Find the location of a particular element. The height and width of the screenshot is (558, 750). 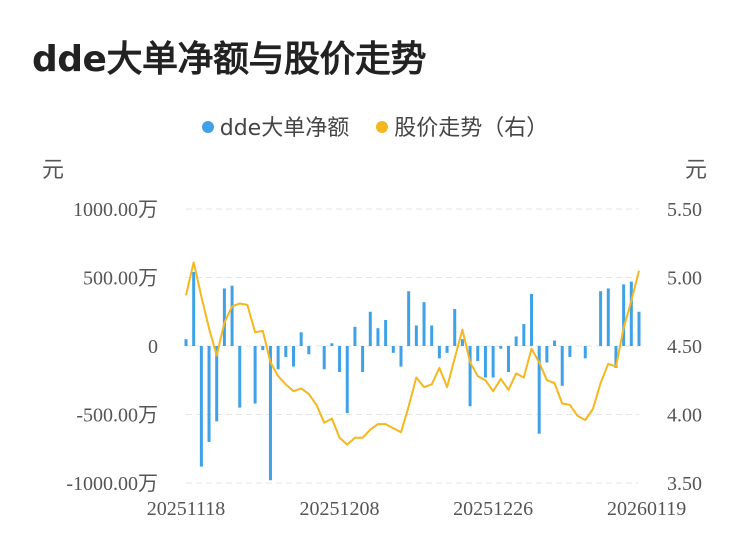

x-tick-label: 20251226 is located at coordinates (493, 509).